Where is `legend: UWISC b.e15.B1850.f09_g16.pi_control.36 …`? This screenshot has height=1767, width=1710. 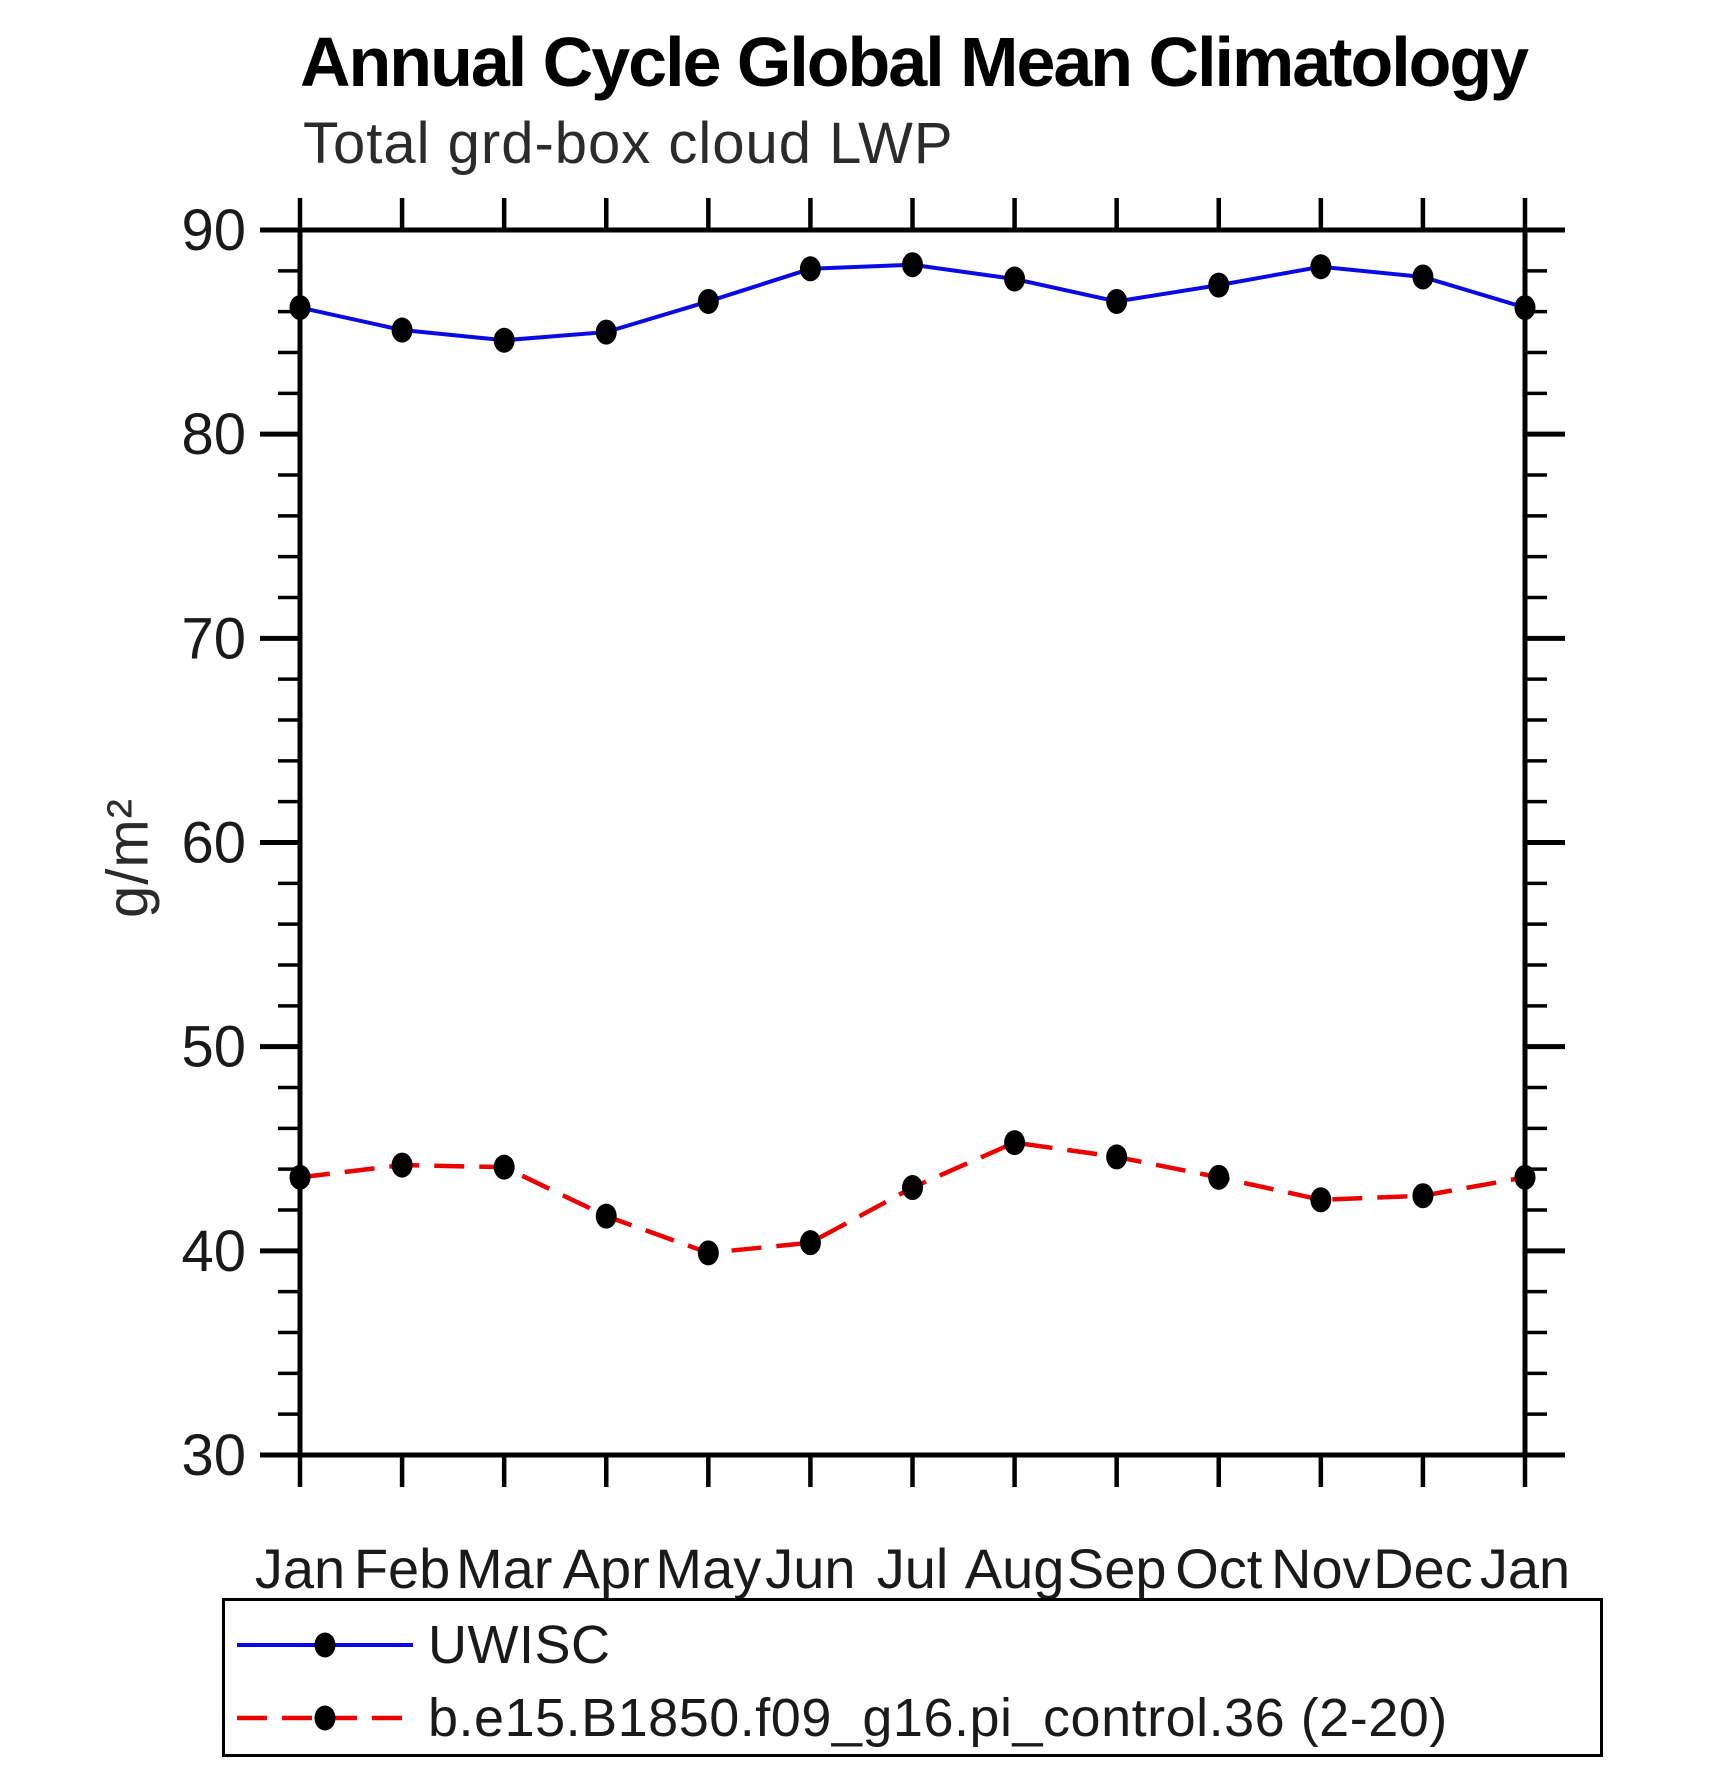
legend: UWISC b.e15.B1850.f09_g16.pi_control.36 … is located at coordinates (912, 1677).